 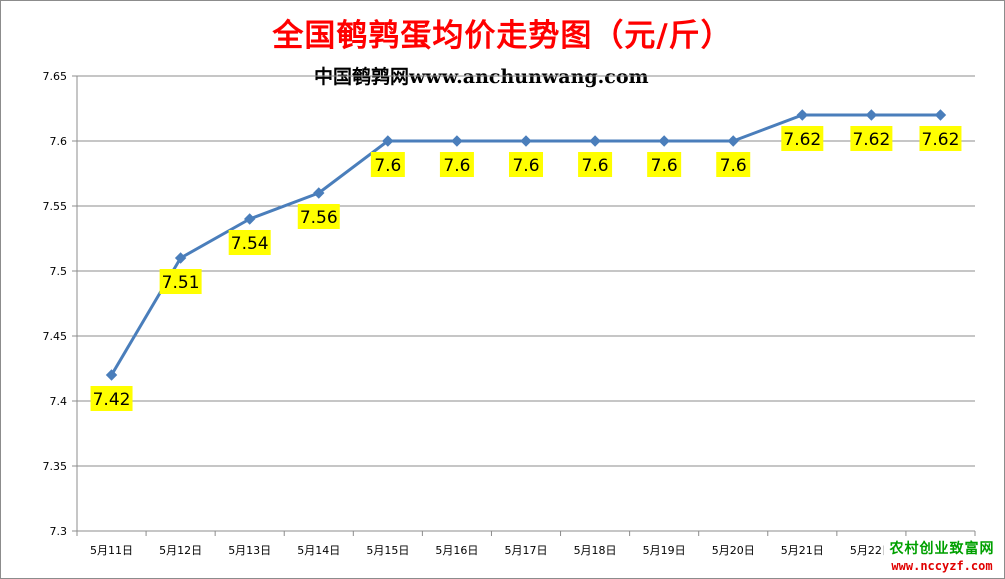 What do you see at coordinates (55, 206) in the screenshot?
I see `y-tick-label: 7.55` at bounding box center [55, 206].